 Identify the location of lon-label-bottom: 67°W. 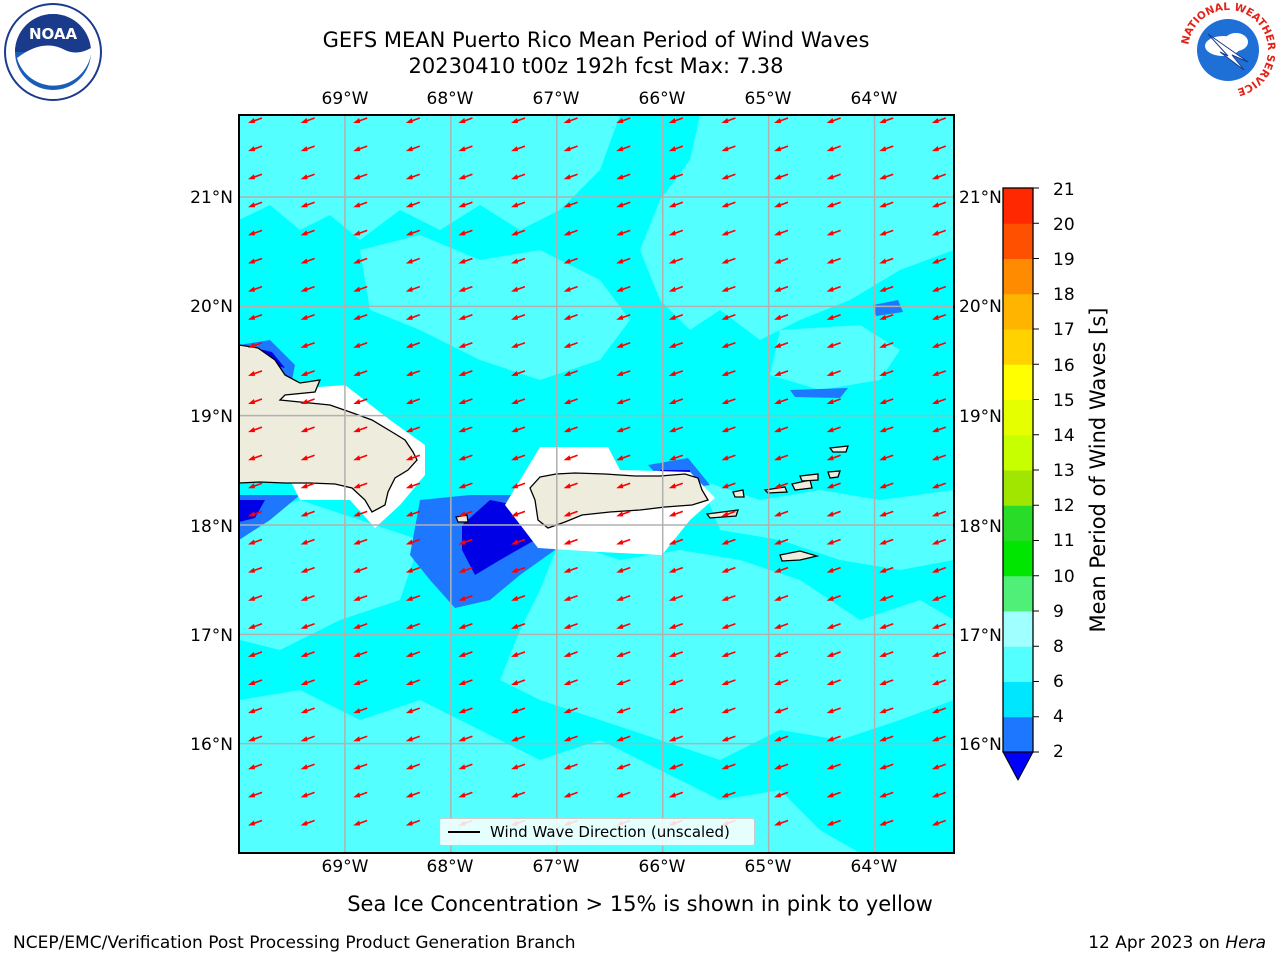
(556, 867).